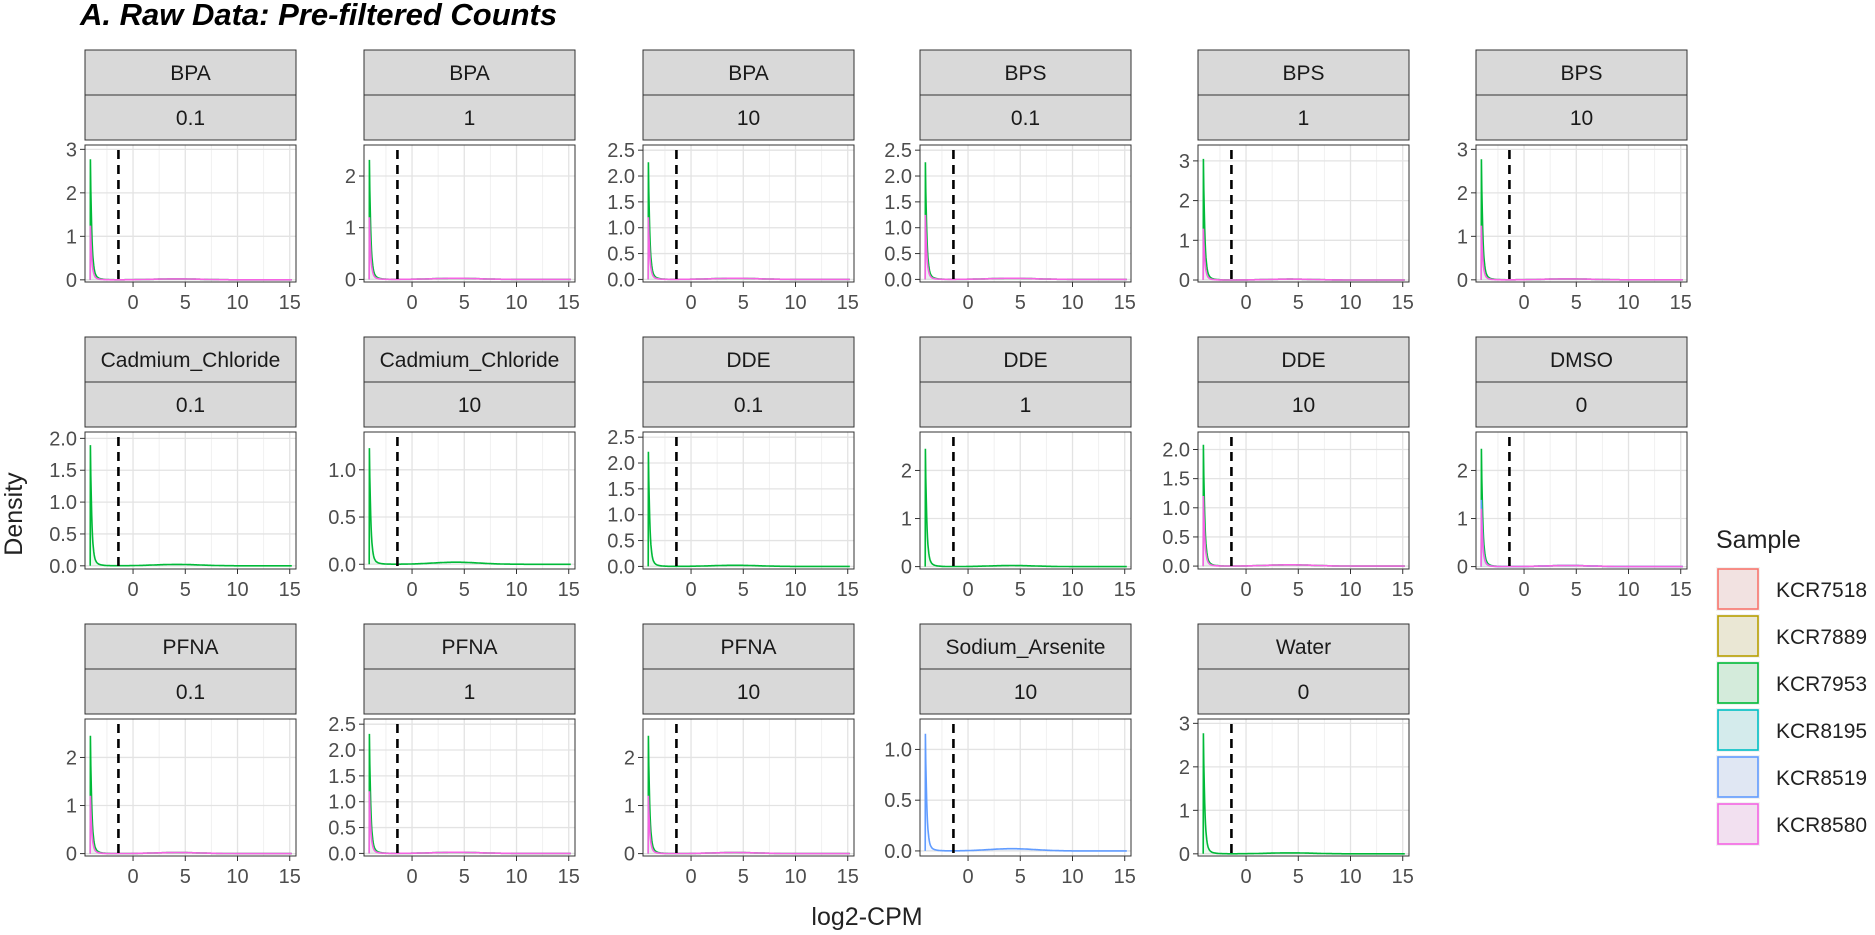  Describe the element at coordinates (1821, 684) in the screenshot. I see `legend-item-label: KCR7953` at that location.